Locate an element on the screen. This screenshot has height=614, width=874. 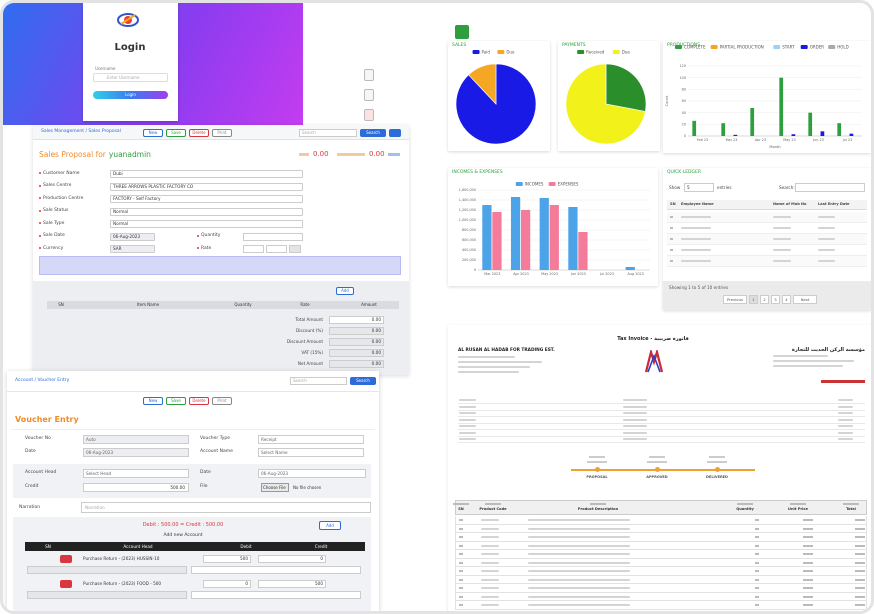
page-button-label: 2 is located at coordinates (764, 299).